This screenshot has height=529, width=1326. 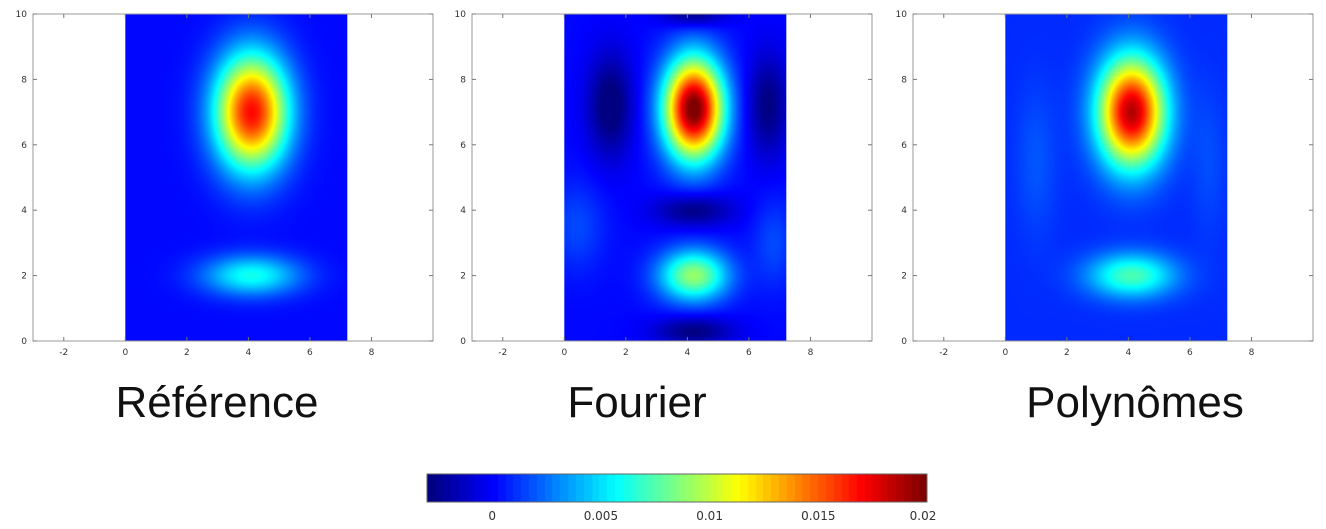 I want to click on colorbar-tick-label: 0.015, so click(x=818, y=516).